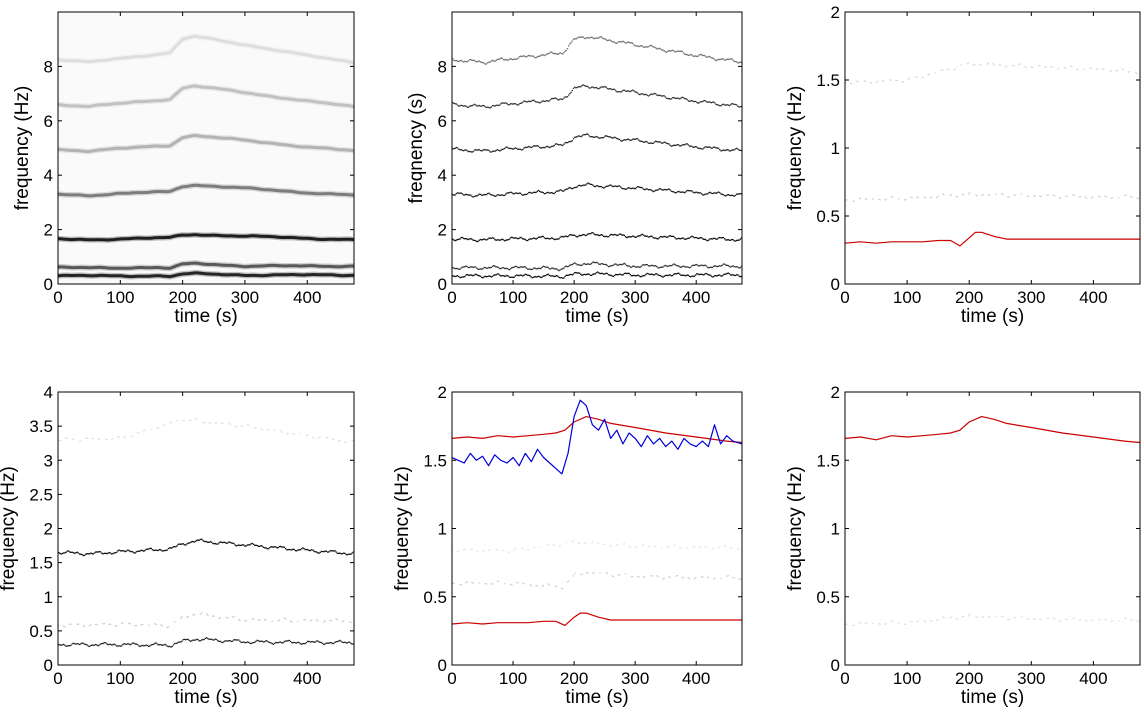  What do you see at coordinates (442, 175) in the screenshot?
I see `y-tick-label: 4` at bounding box center [442, 175].